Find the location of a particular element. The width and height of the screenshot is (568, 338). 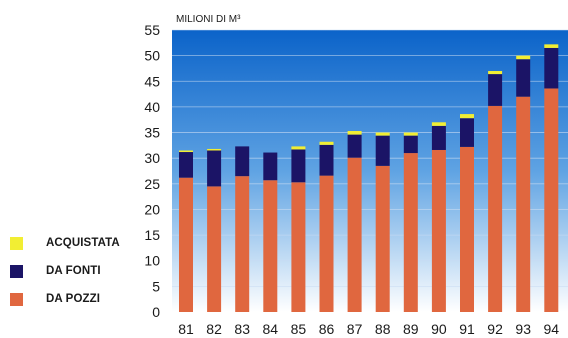

y-tick-label: 10 is located at coordinates (152, 261).